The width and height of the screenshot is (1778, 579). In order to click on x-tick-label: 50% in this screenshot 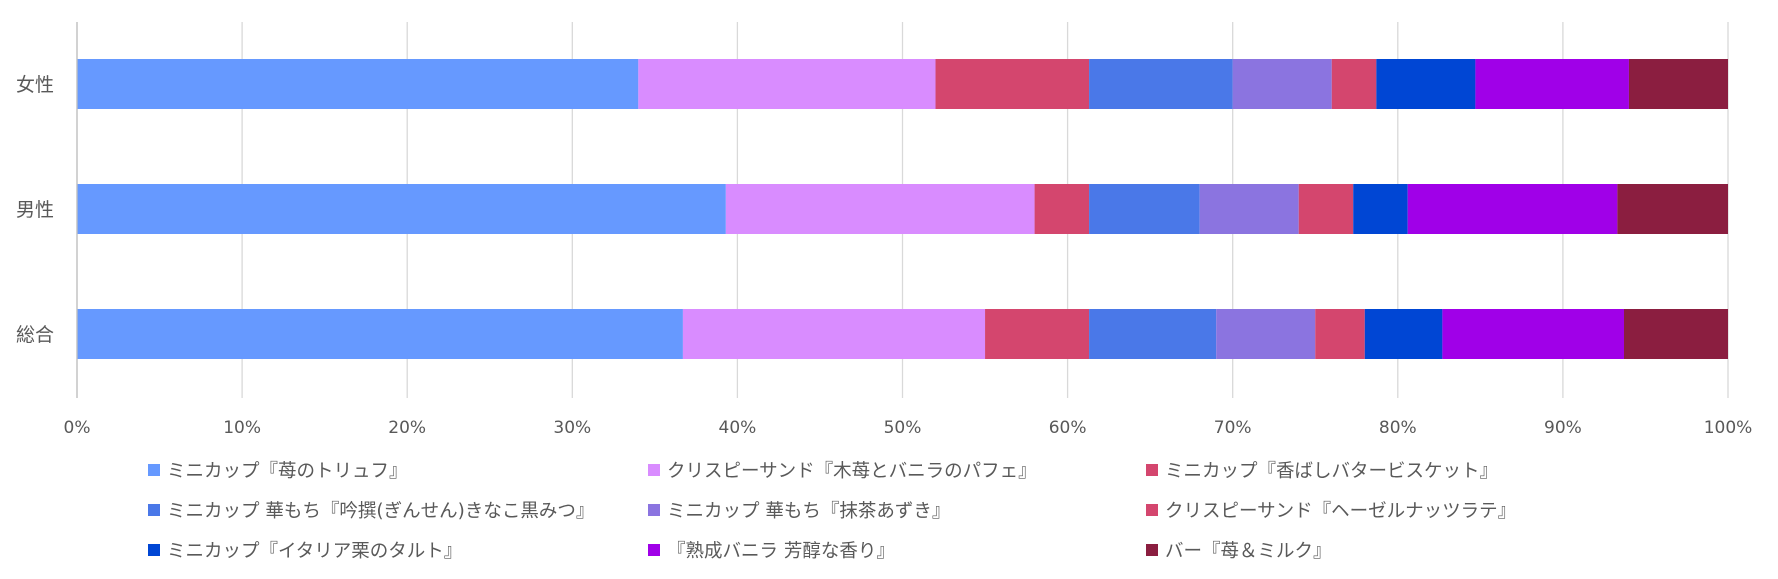, I will do `click(903, 428)`.